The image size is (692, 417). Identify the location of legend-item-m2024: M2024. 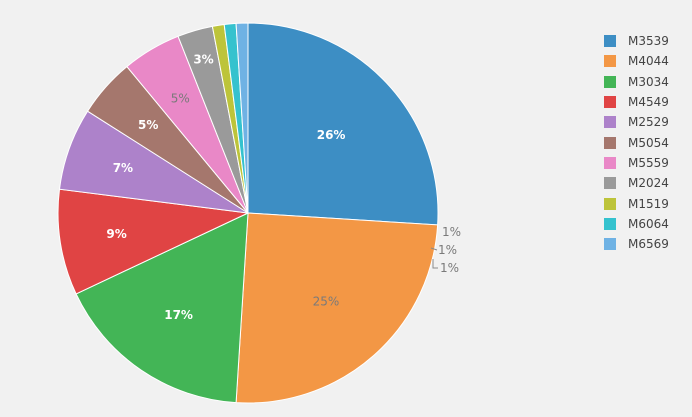
(647, 183).